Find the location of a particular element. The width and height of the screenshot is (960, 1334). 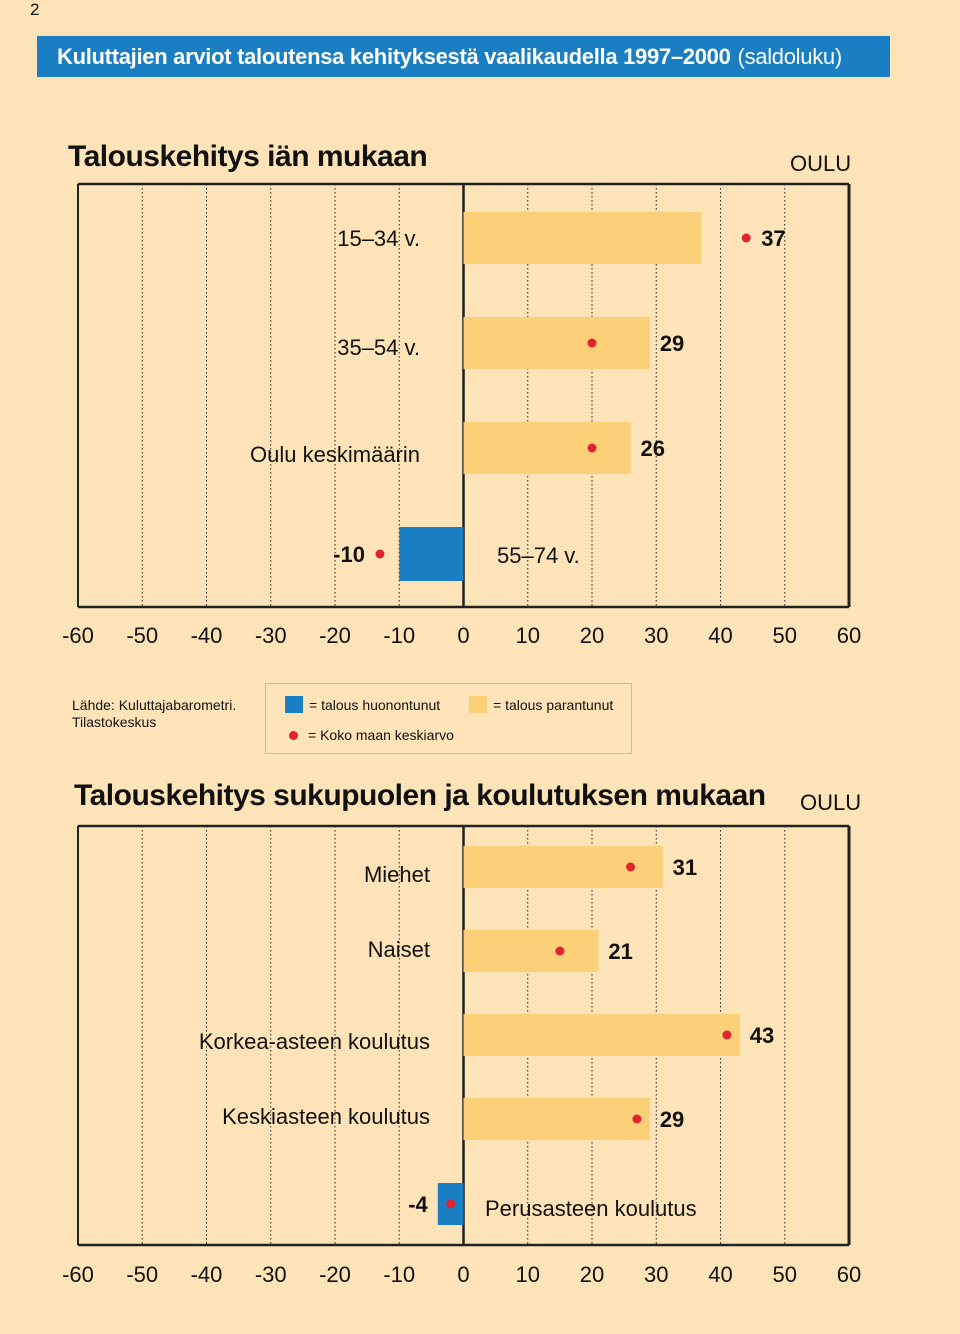

chart1-tick-label-9: 30 is located at coordinates (656, 635).